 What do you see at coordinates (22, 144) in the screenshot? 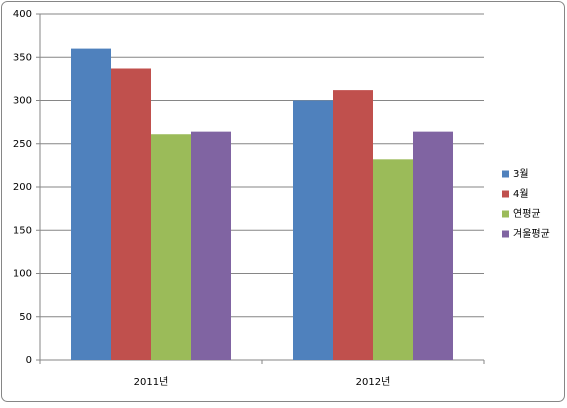
I see `y-tick-label: 250` at bounding box center [22, 144].